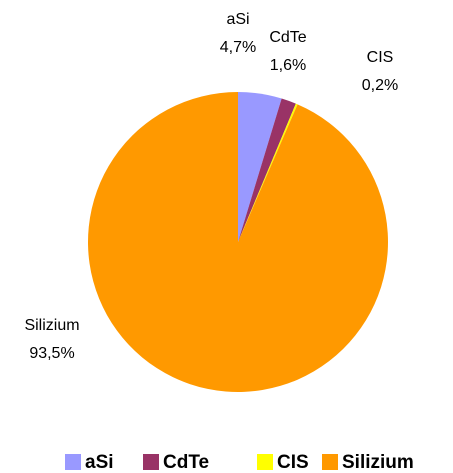  I want to click on slice-label: aSi, so click(237, 19).